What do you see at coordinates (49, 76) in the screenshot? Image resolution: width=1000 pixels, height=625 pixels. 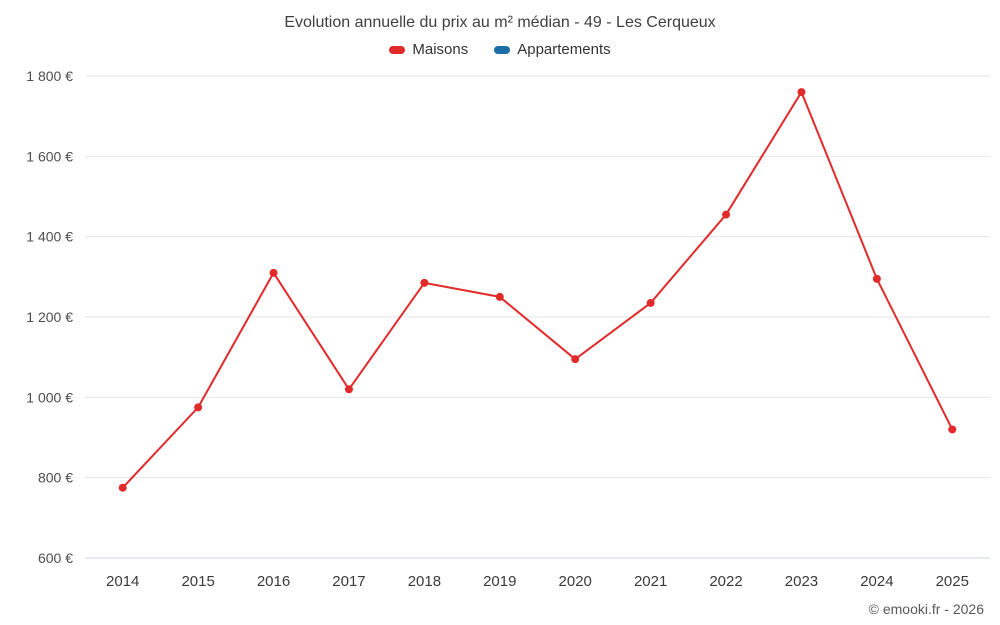 I see `y-tick-label: 1 800 €` at bounding box center [49, 76].